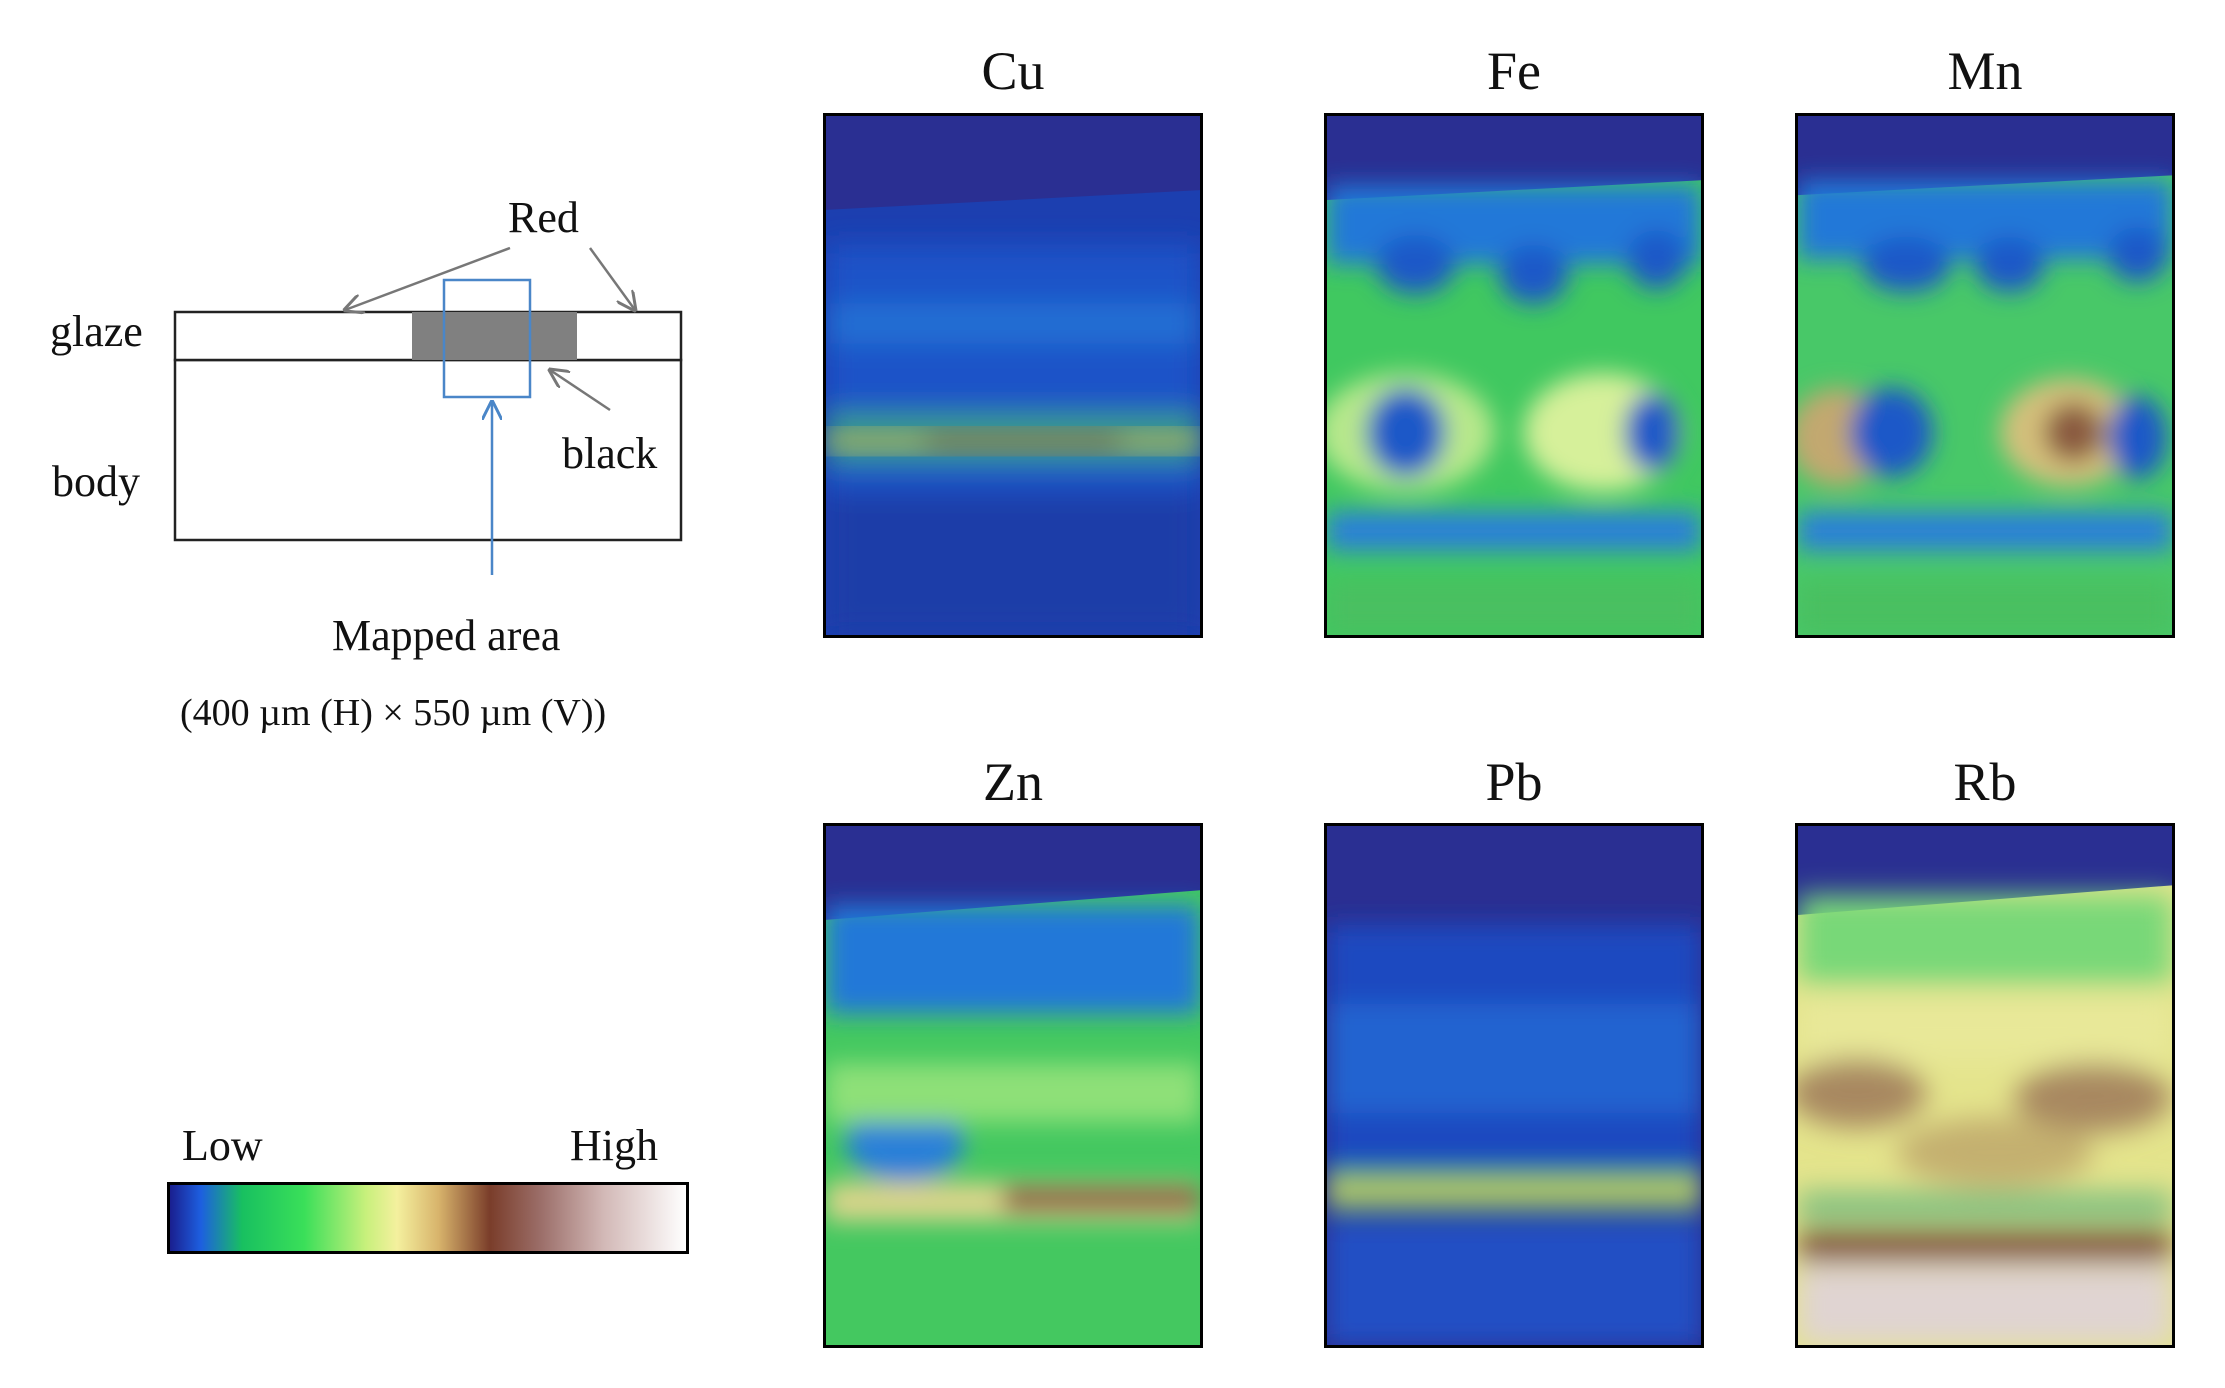 The height and width of the screenshot is (1388, 2225). What do you see at coordinates (1985, 1085) in the screenshot?
I see `map-rb` at bounding box center [1985, 1085].